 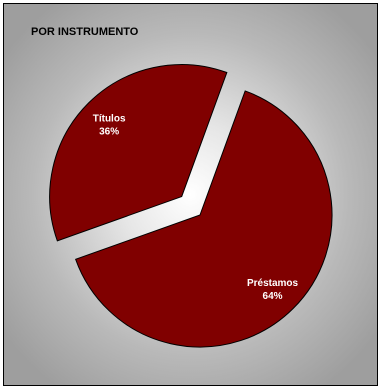 What do you see at coordinates (273, 283) in the screenshot?
I see `slice-label-prestamos: Préstamos` at bounding box center [273, 283].